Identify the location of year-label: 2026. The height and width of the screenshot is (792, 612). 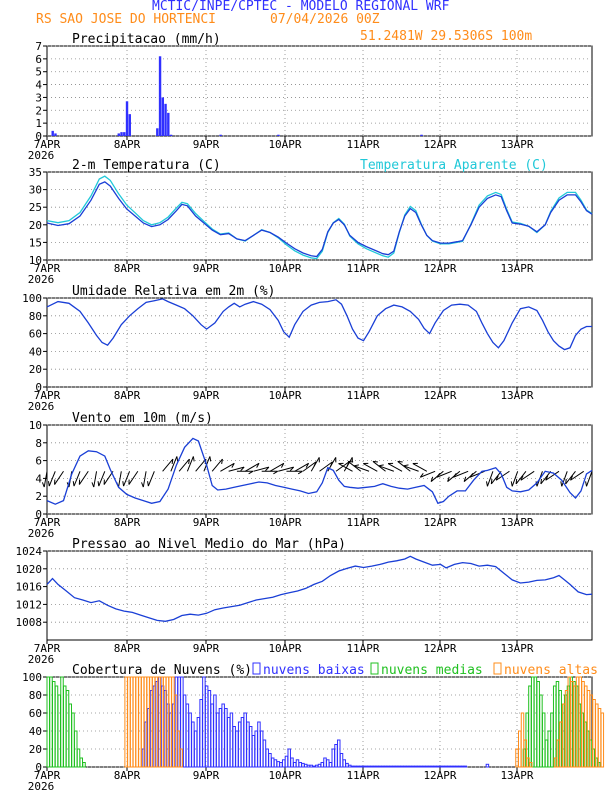
(41, 659).